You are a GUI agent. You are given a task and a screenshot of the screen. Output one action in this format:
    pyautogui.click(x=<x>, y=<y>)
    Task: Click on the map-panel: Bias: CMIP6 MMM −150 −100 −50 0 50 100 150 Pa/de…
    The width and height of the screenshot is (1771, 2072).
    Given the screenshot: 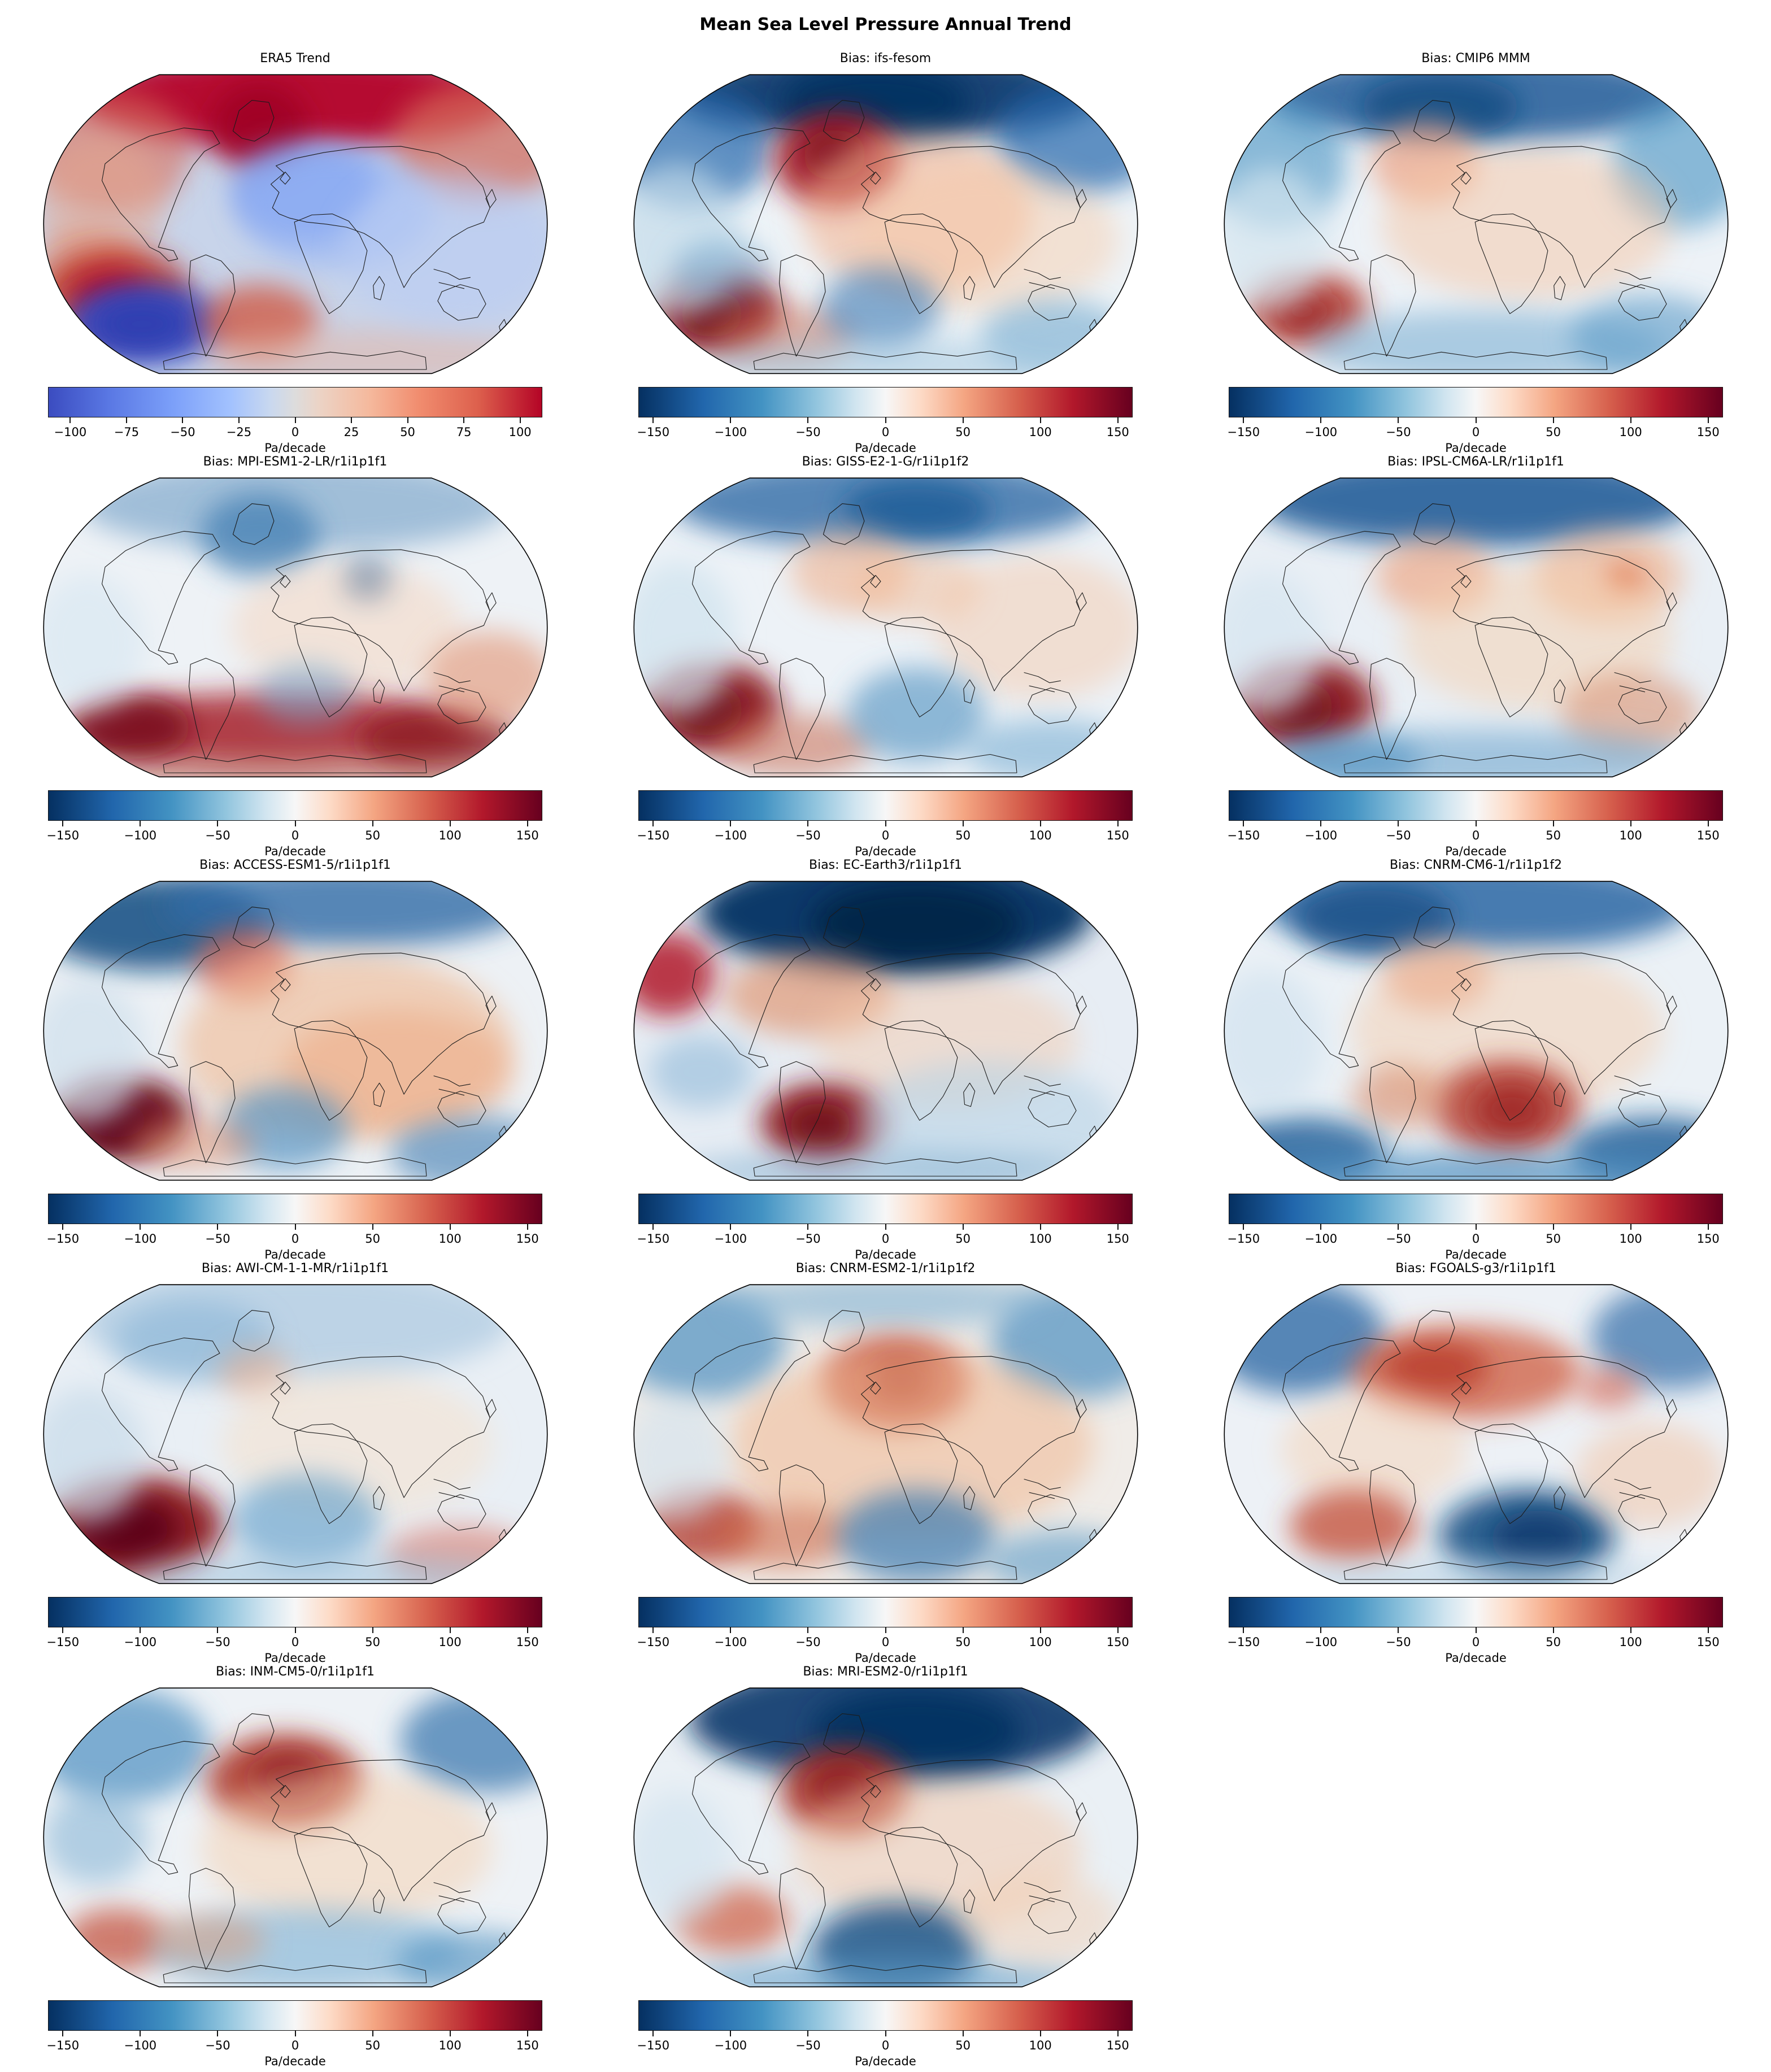 What is the action you would take?
    pyautogui.click(x=1476, y=253)
    